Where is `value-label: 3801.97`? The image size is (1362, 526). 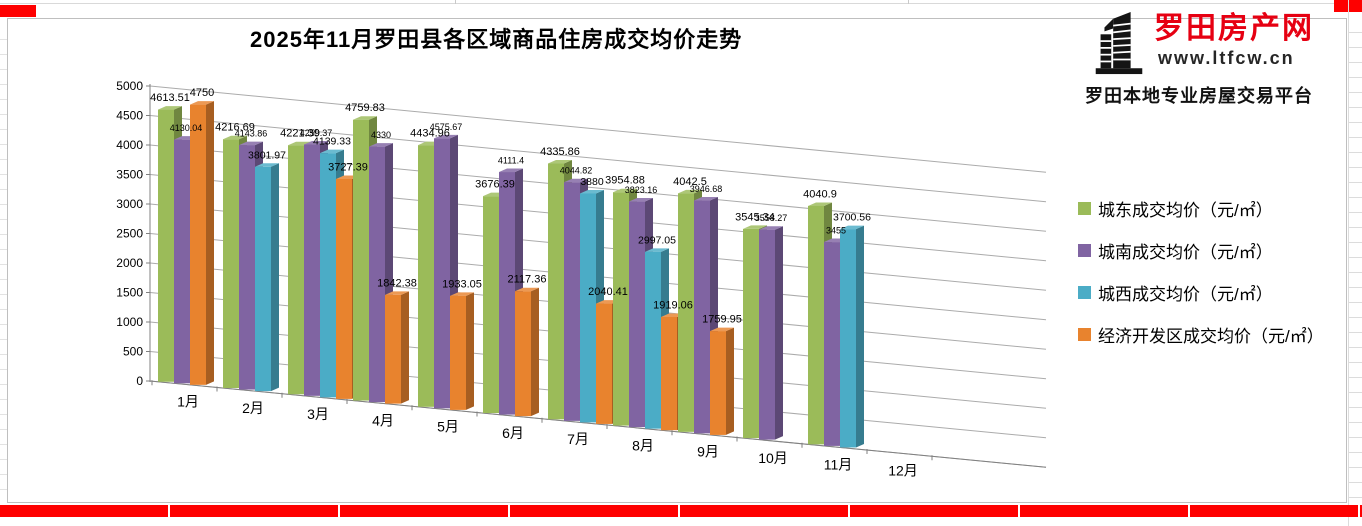
value-label: 3801.97 is located at coordinates (267, 155).